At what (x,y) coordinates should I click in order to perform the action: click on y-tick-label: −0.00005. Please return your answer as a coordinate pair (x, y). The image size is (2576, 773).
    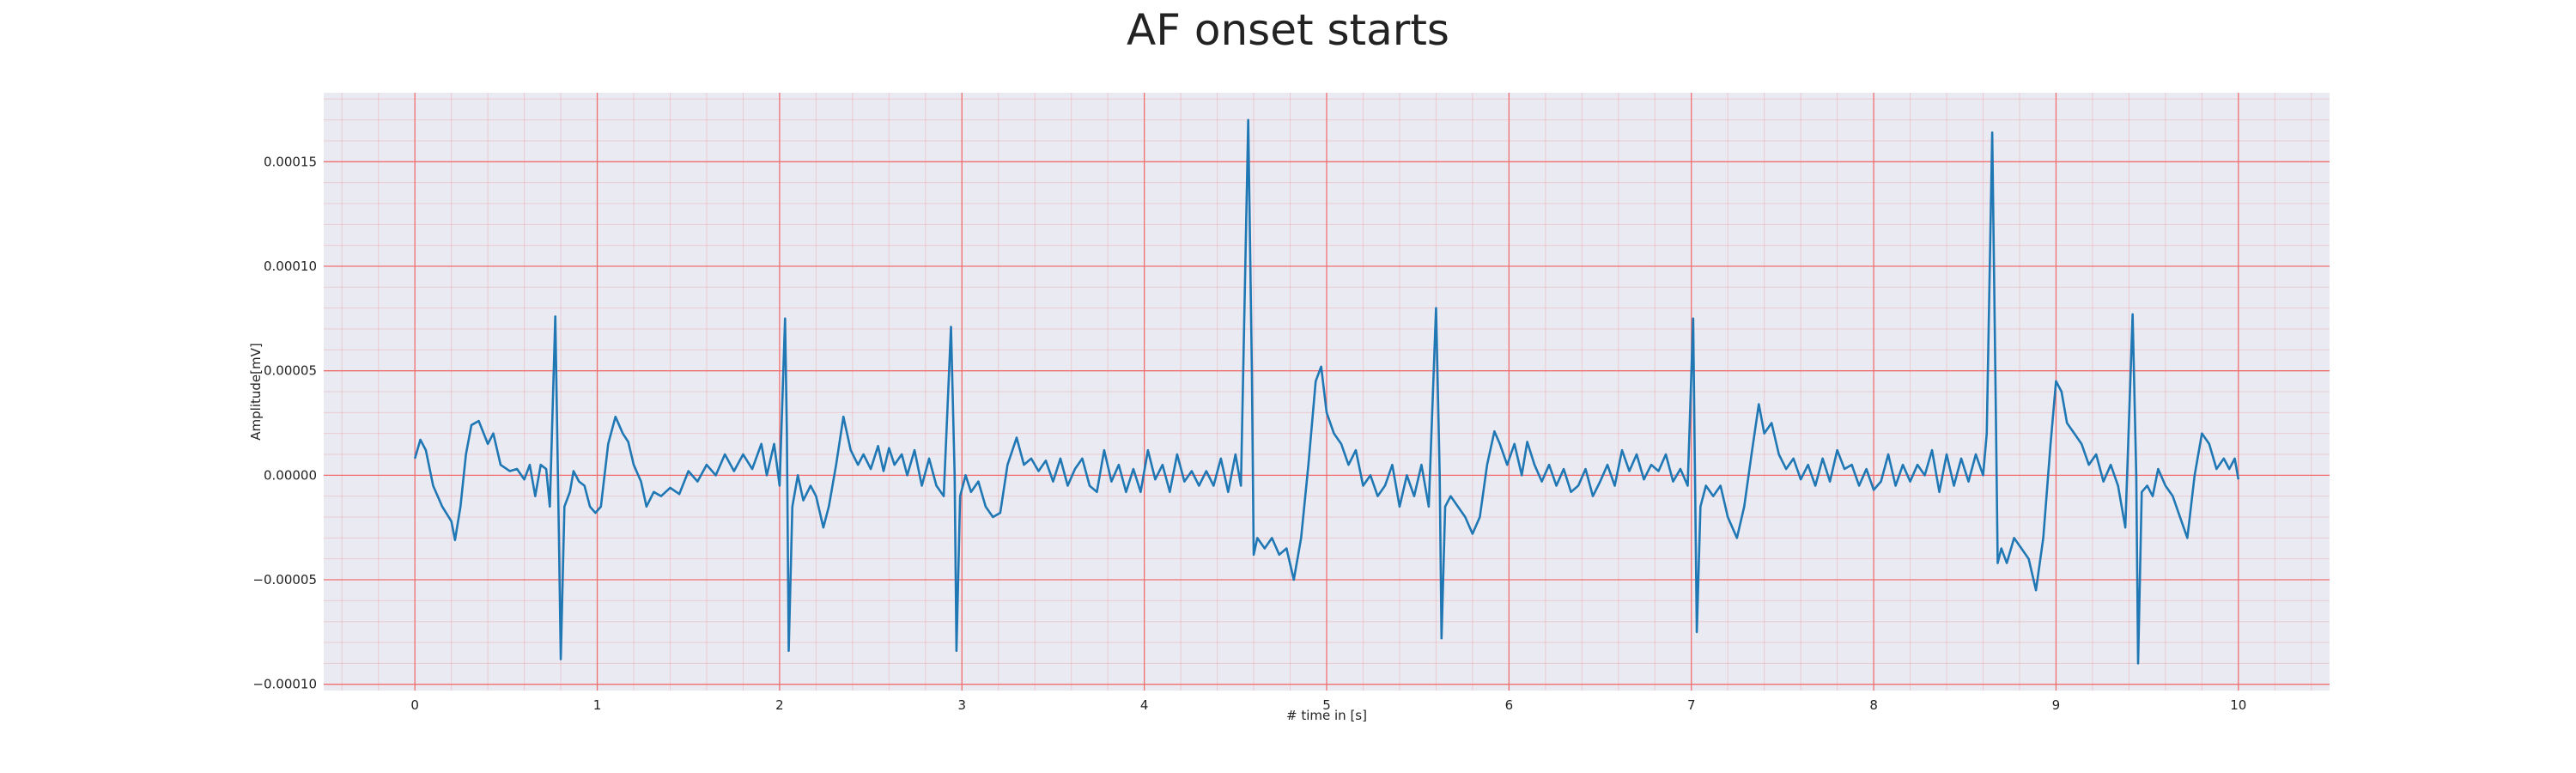
    Looking at the image, I should click on (284, 579).